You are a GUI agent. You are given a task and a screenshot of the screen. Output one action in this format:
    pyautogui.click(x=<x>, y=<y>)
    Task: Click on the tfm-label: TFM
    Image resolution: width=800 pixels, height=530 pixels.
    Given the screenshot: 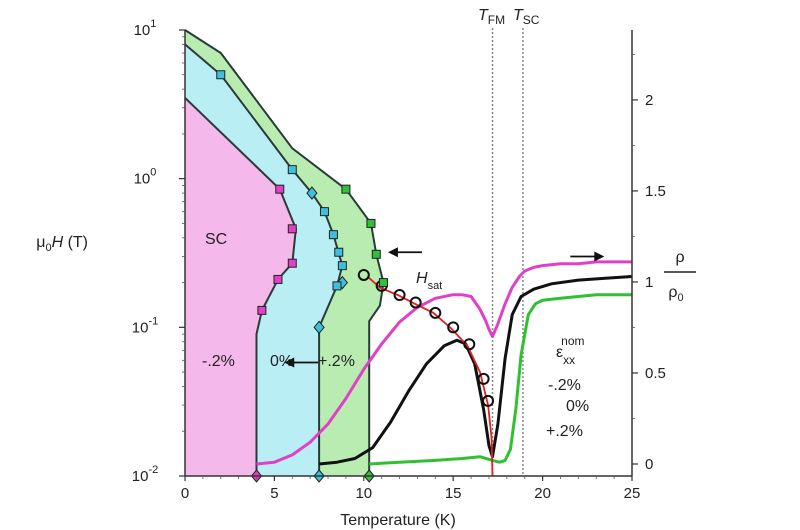 What is the action you would take?
    pyautogui.click(x=491, y=17)
    